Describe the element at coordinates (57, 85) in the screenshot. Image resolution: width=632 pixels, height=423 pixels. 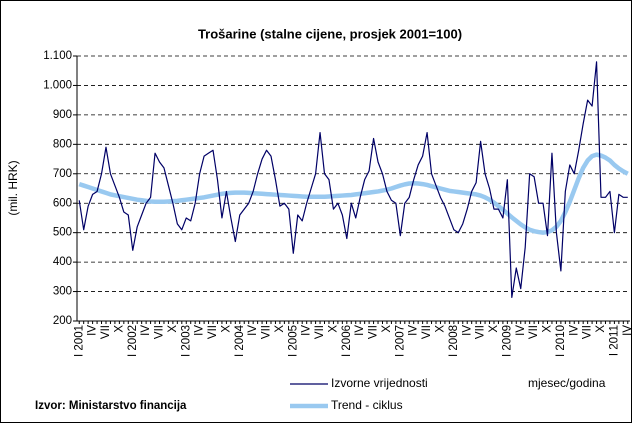
I see `y-tick-label: 1.000` at that location.